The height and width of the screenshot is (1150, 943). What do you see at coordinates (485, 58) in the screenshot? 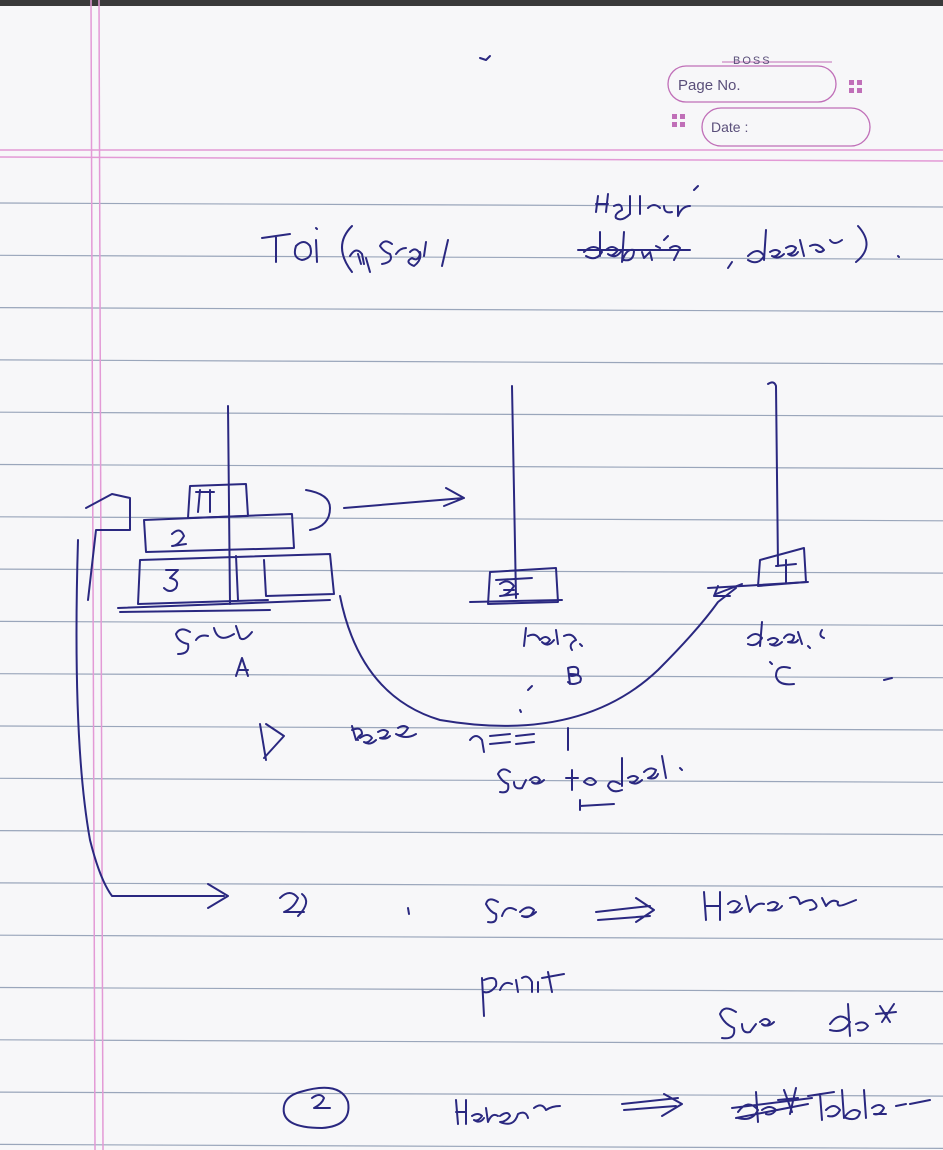
I see `stray-mark-top` at bounding box center [485, 58].